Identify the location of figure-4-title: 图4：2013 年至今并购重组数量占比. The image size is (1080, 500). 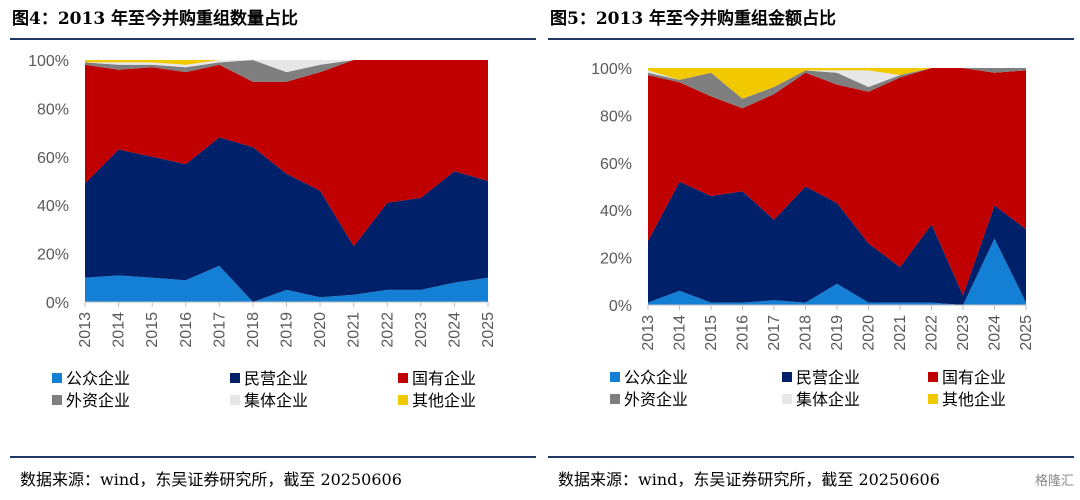
(155, 19).